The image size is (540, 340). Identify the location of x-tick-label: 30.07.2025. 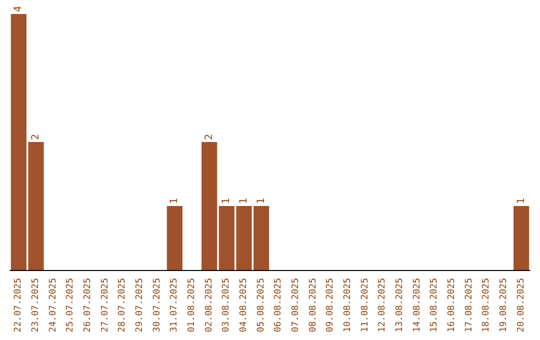
(157, 305).